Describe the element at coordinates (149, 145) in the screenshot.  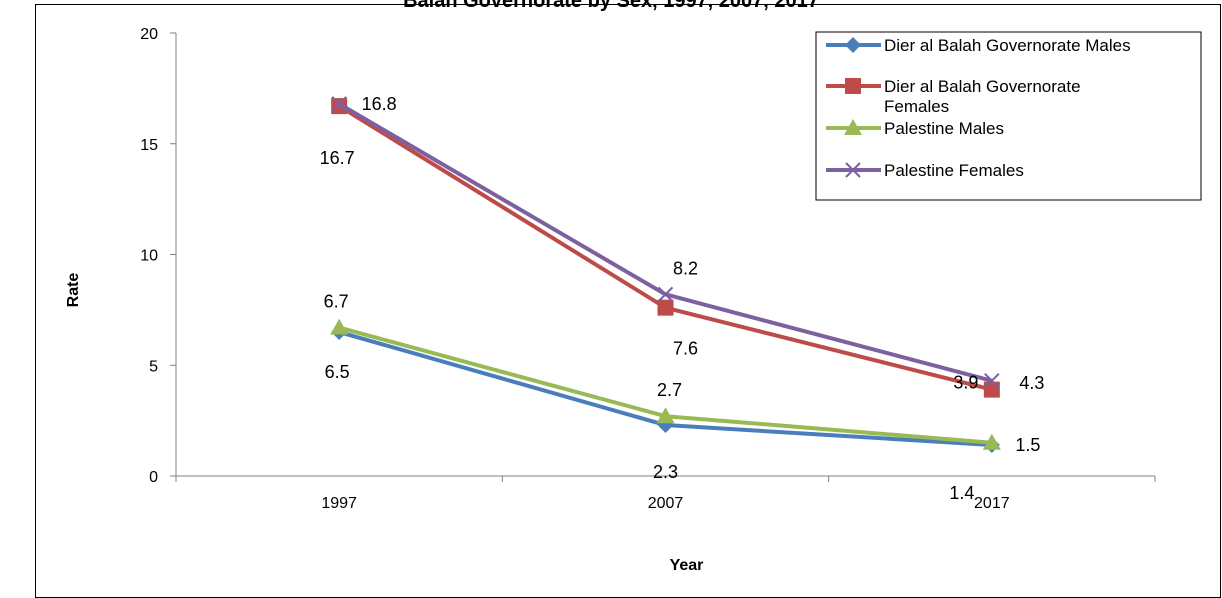
I see `y-tick-label: 15` at that location.